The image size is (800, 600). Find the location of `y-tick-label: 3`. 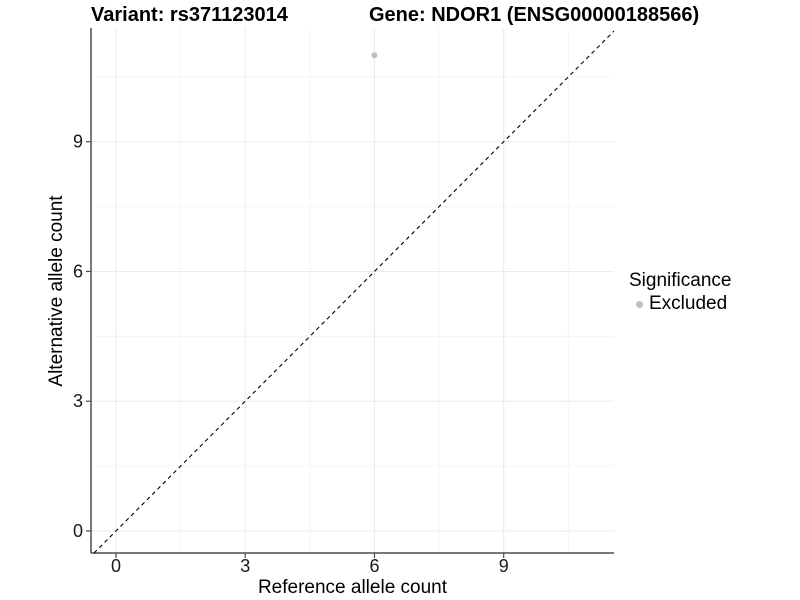

y-tick-label: 3 is located at coordinates (78, 401).